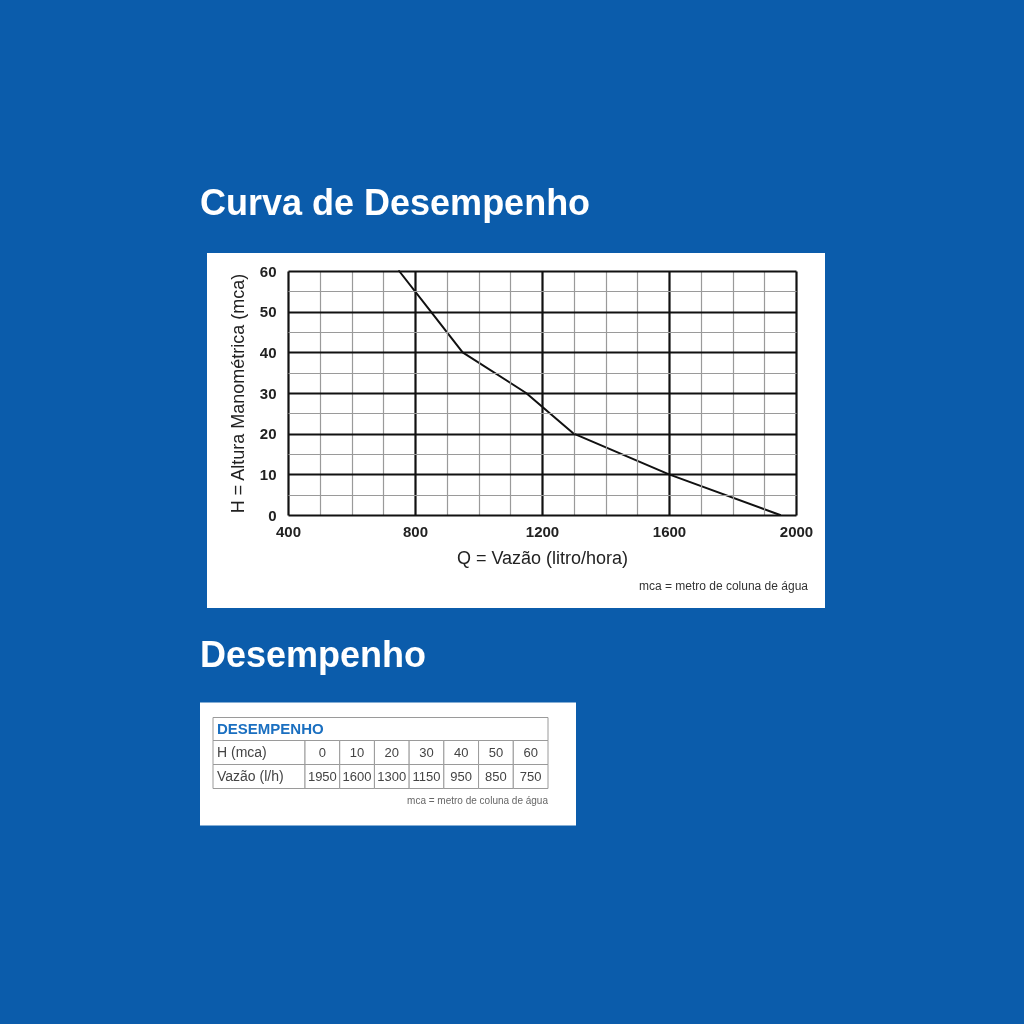 The image size is (1024, 1024). I want to click on x-tick-label: 1200, so click(542, 531).